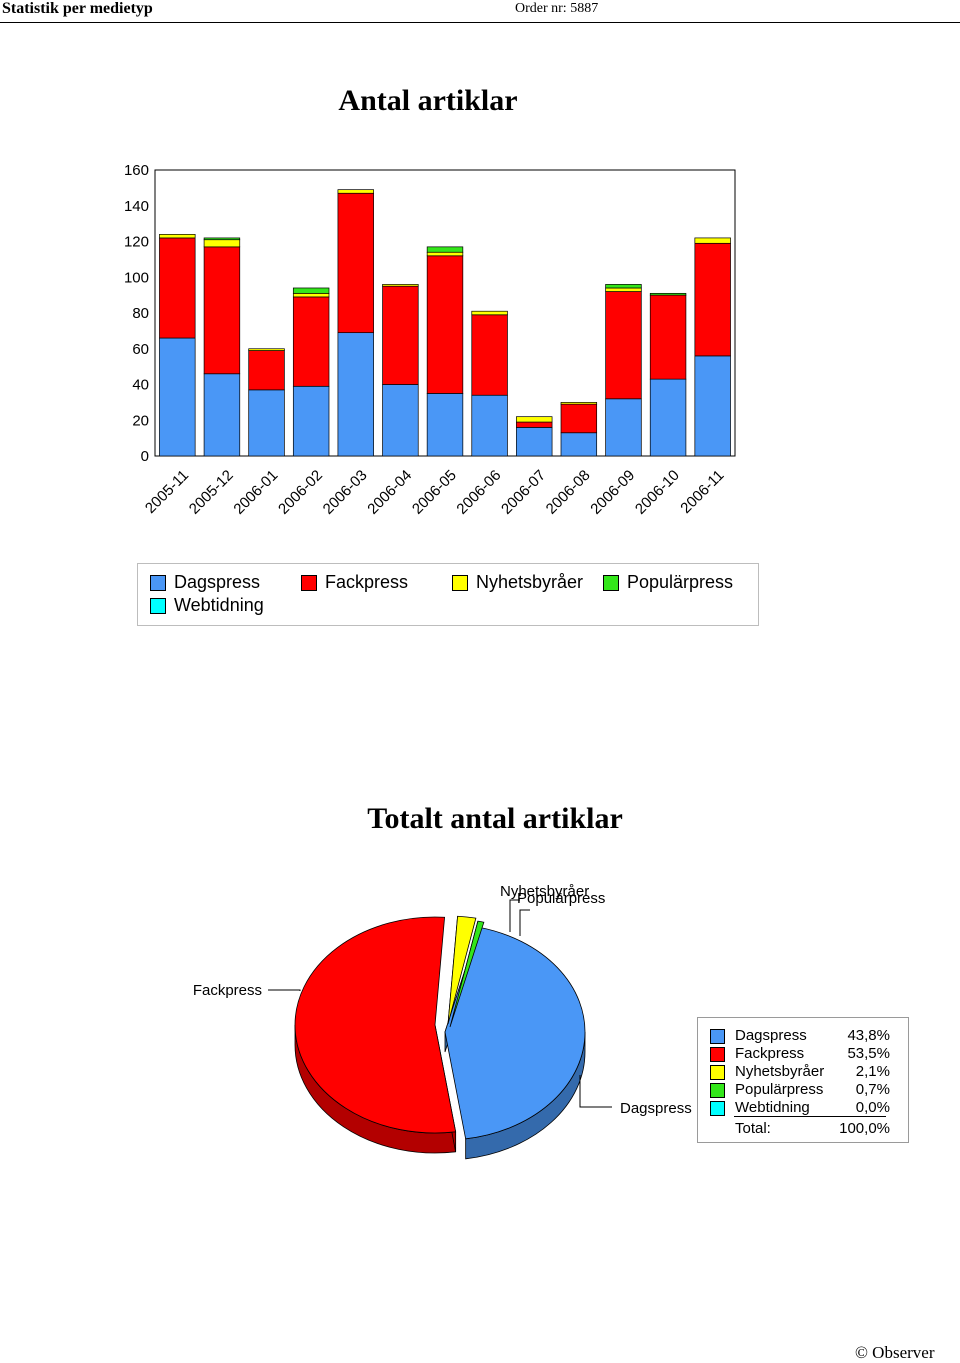 The image size is (960, 1363). What do you see at coordinates (872, 1071) in the screenshot?
I see `pct-value-nyhetsbyraer: 2,1%` at bounding box center [872, 1071].